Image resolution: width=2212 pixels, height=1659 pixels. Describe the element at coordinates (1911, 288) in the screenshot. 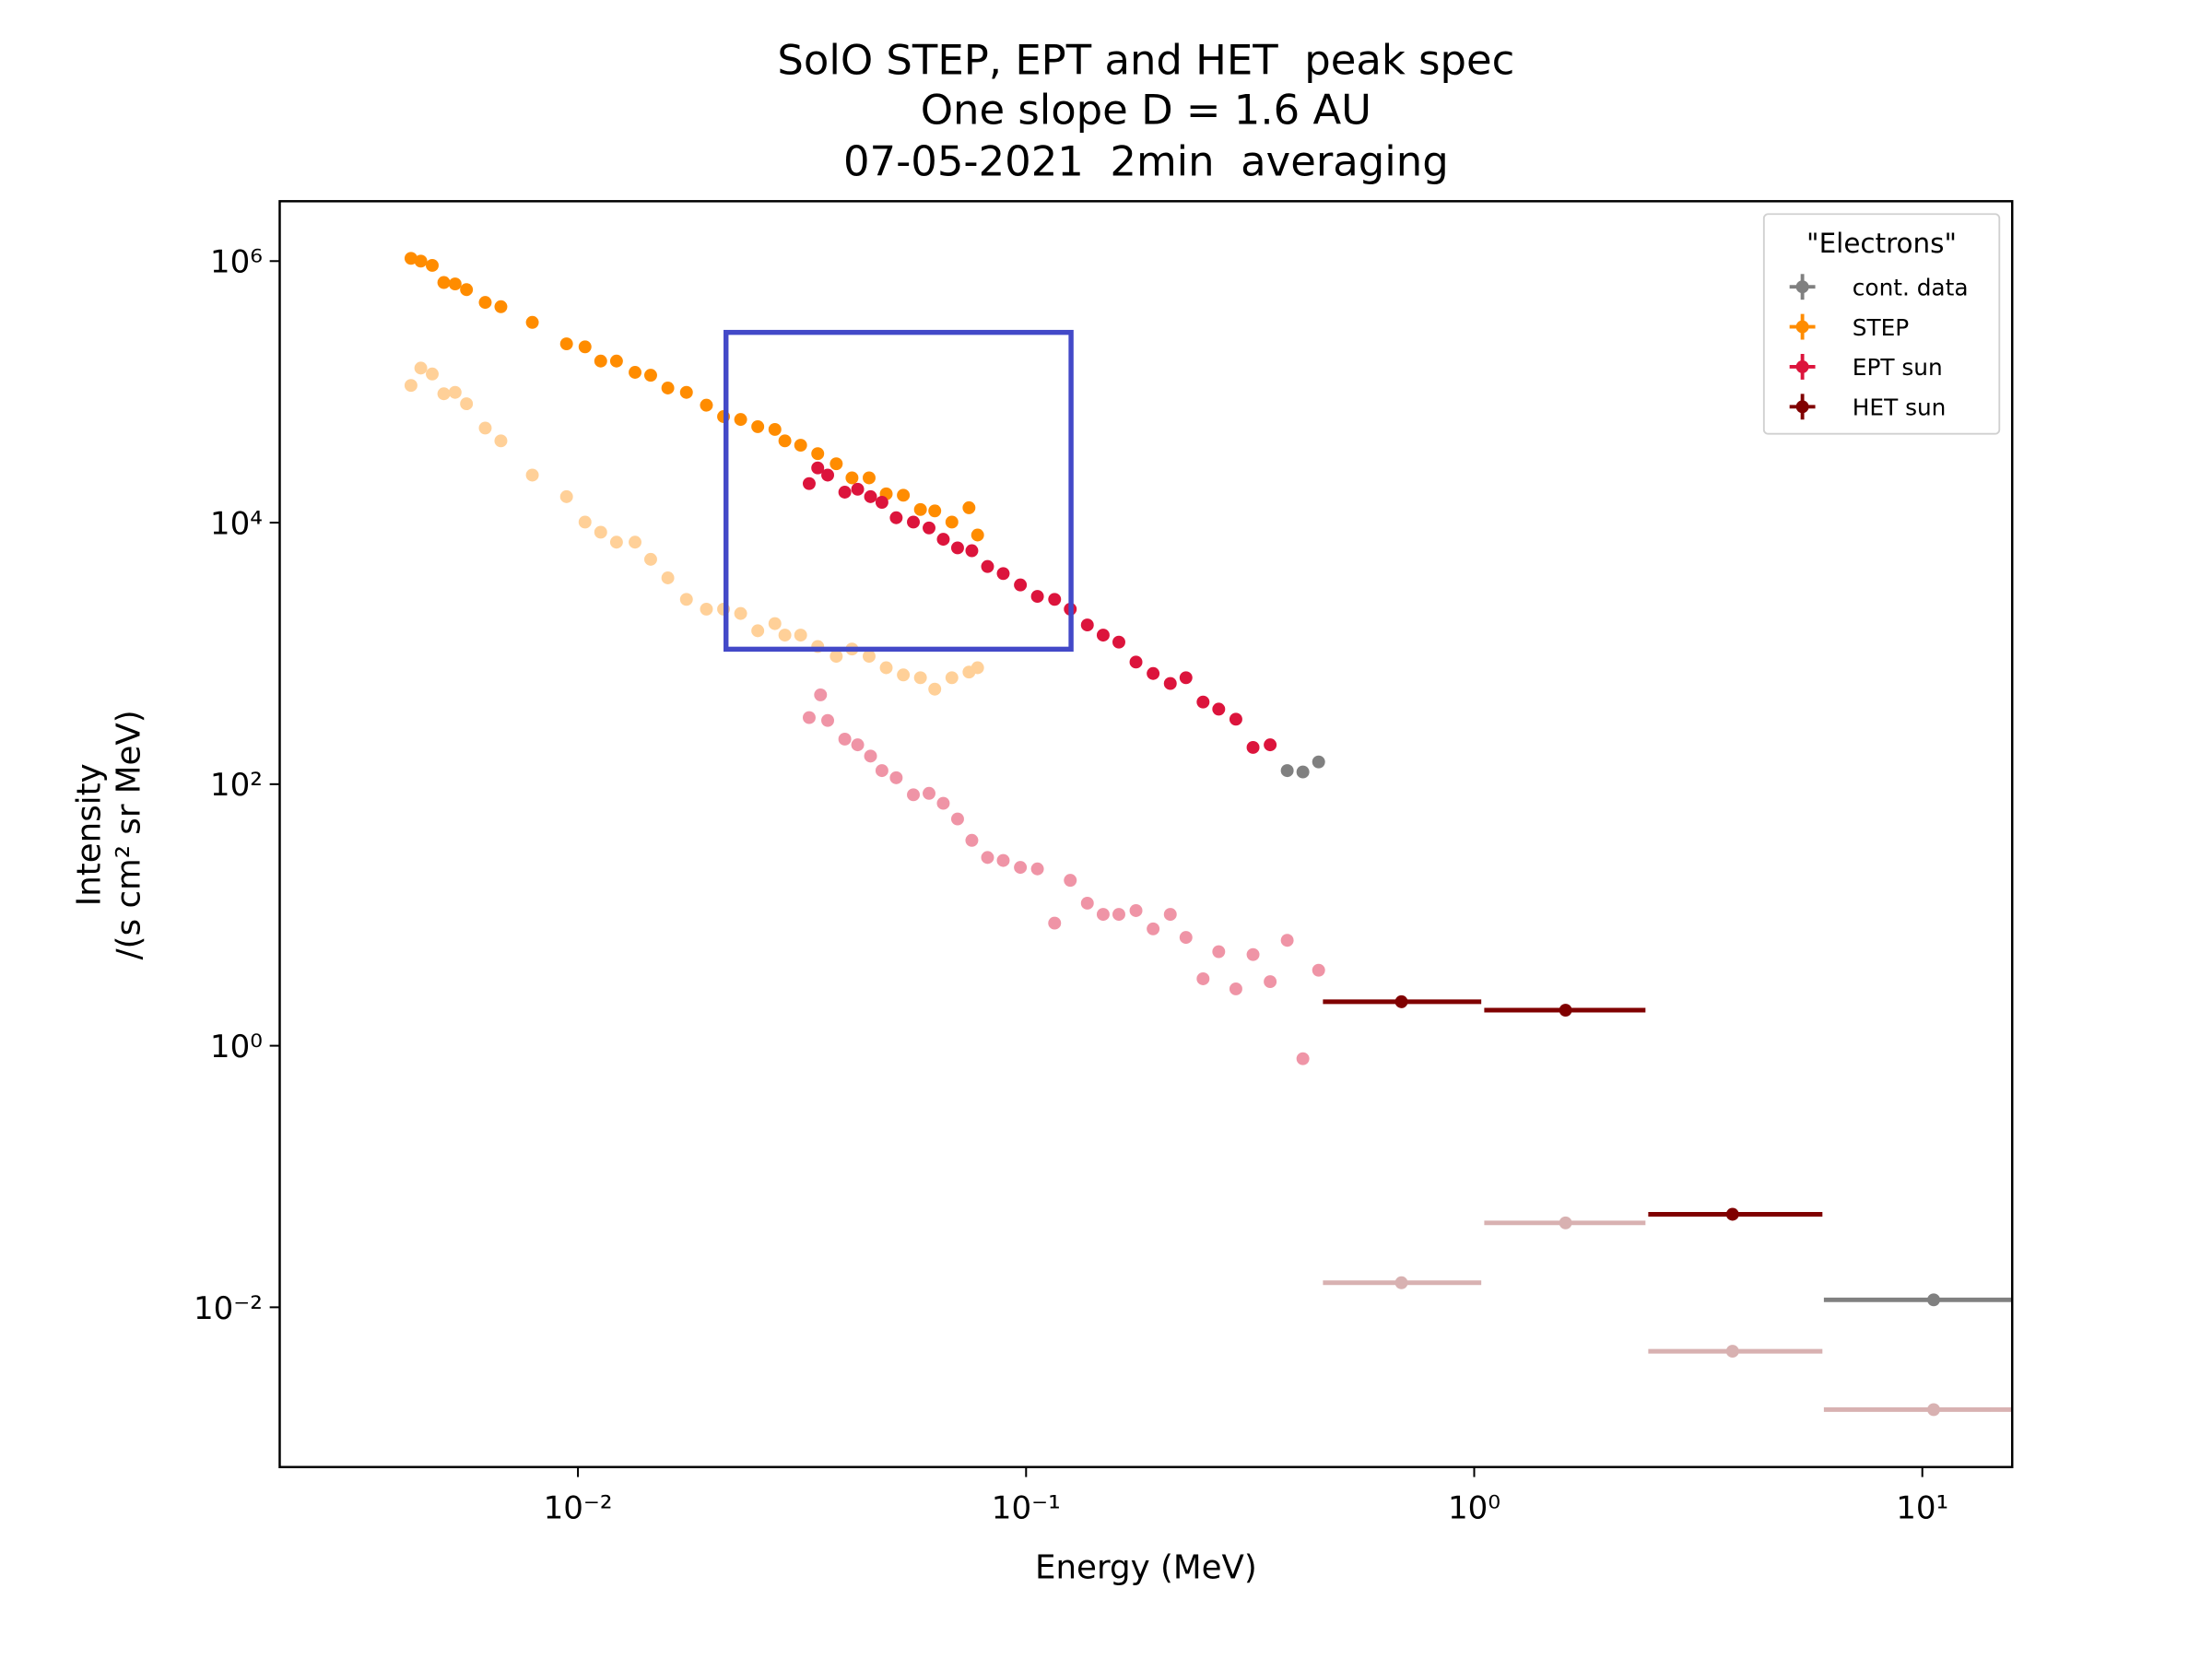

I see `legend-label: cont. data` at that location.